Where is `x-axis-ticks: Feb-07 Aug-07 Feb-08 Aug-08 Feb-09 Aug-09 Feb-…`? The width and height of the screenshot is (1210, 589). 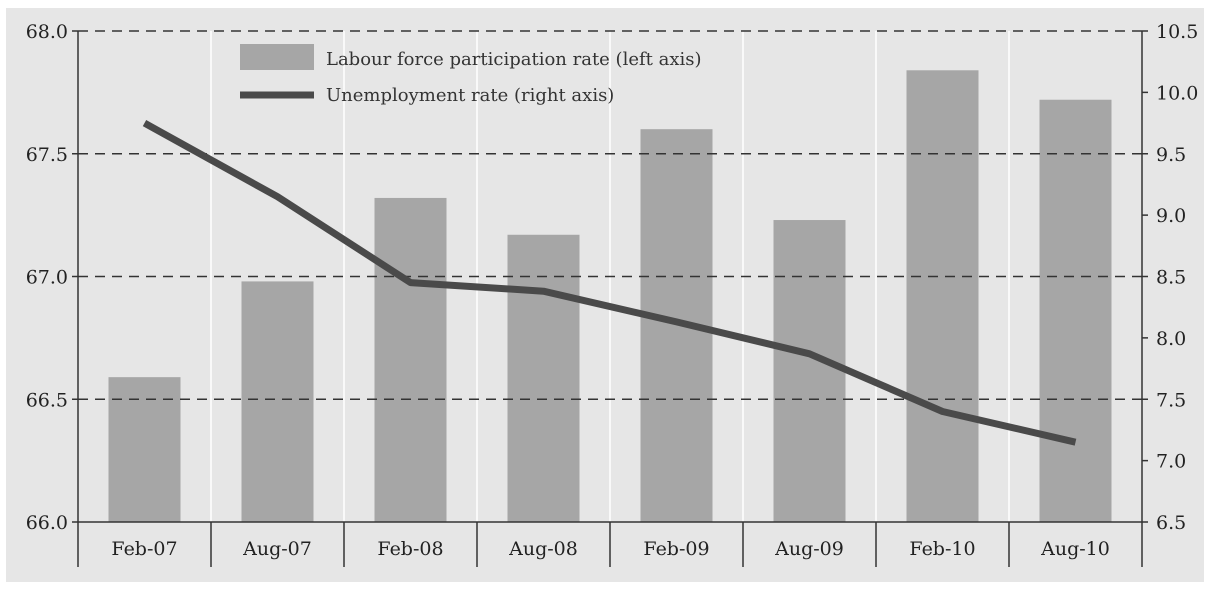 x-axis-ticks: Feb-07 Aug-07 Feb-08 Aug-08 Feb-09 Aug-09 Feb-… is located at coordinates (610, 549).